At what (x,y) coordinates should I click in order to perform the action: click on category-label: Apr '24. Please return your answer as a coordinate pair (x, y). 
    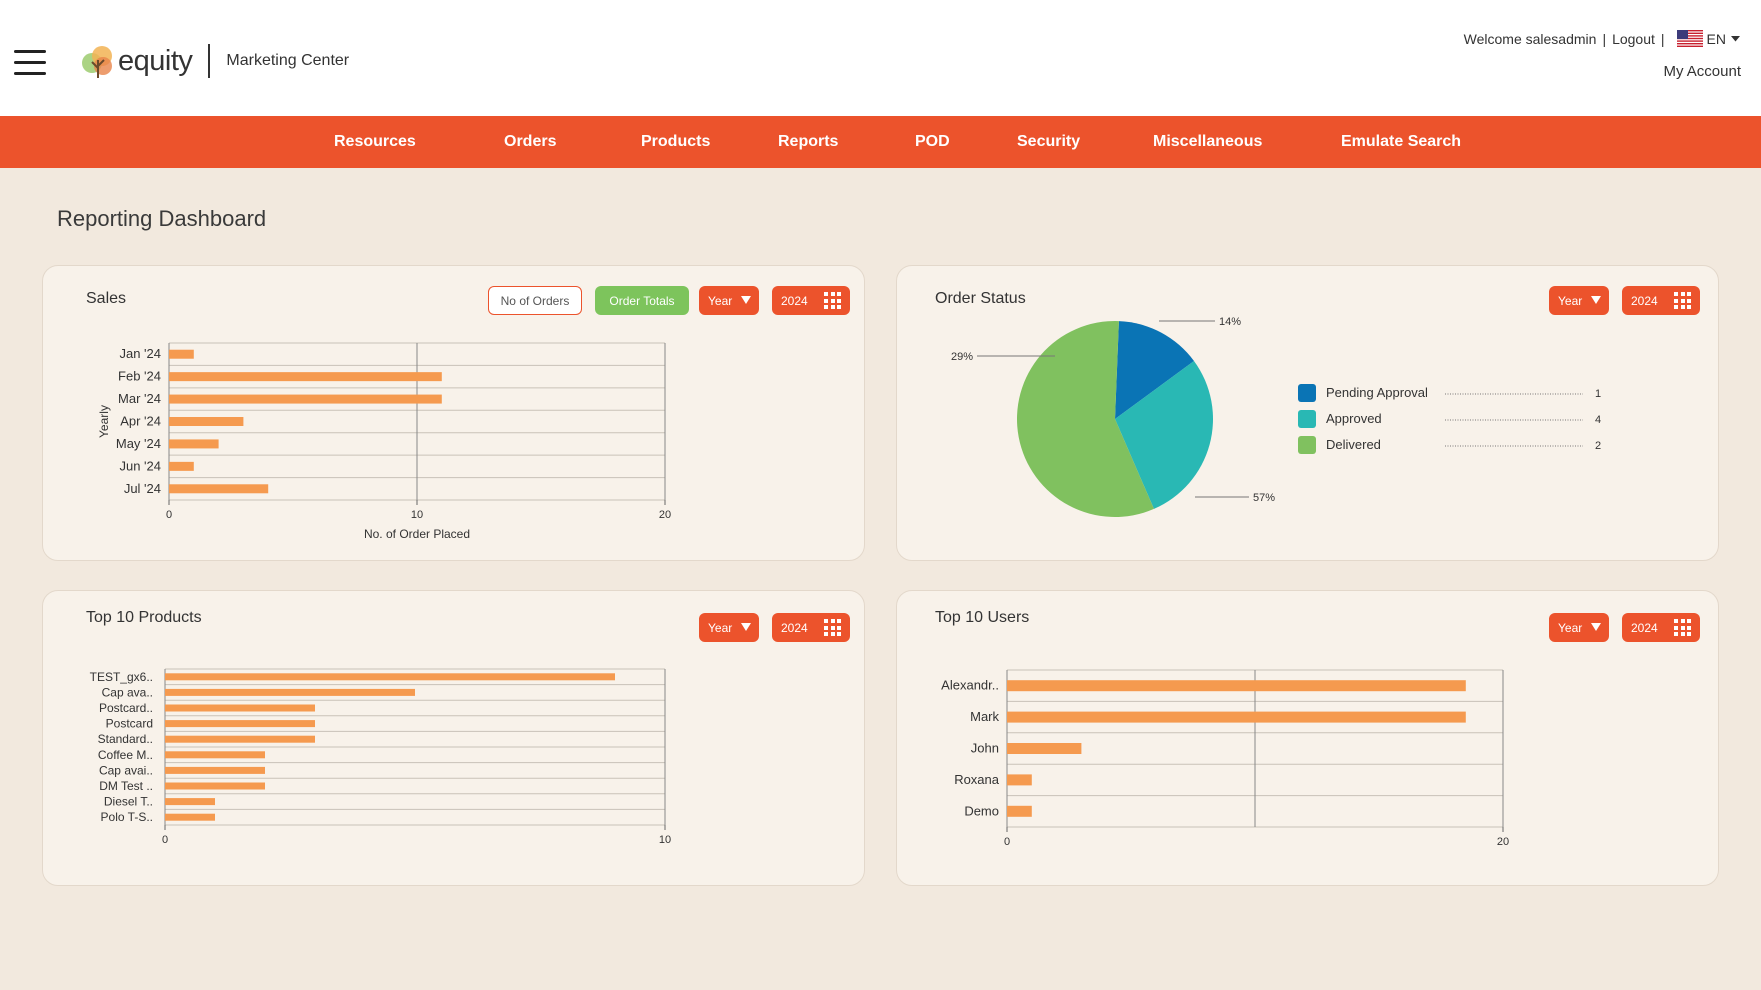
    Looking at the image, I should click on (140, 421).